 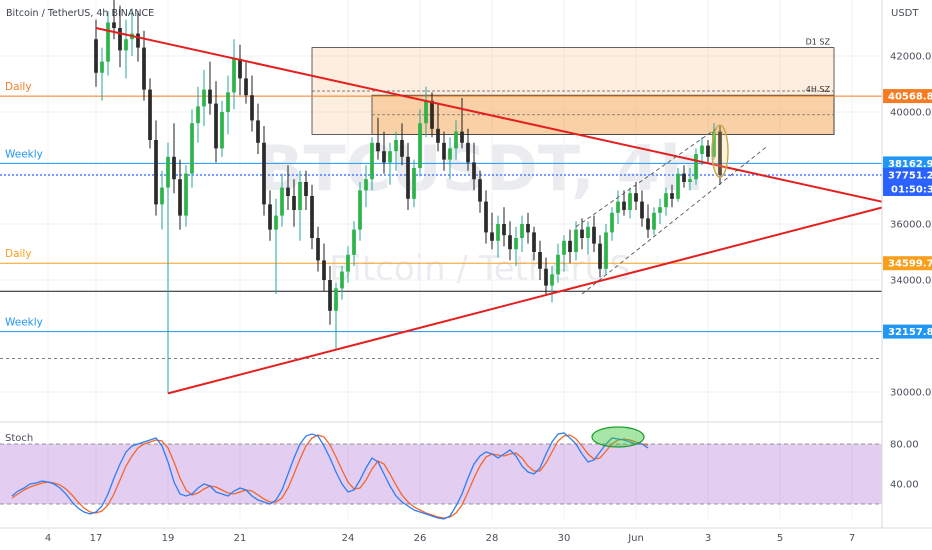 What do you see at coordinates (441, 474) in the screenshot?
I see `stoch-band` at bounding box center [441, 474].